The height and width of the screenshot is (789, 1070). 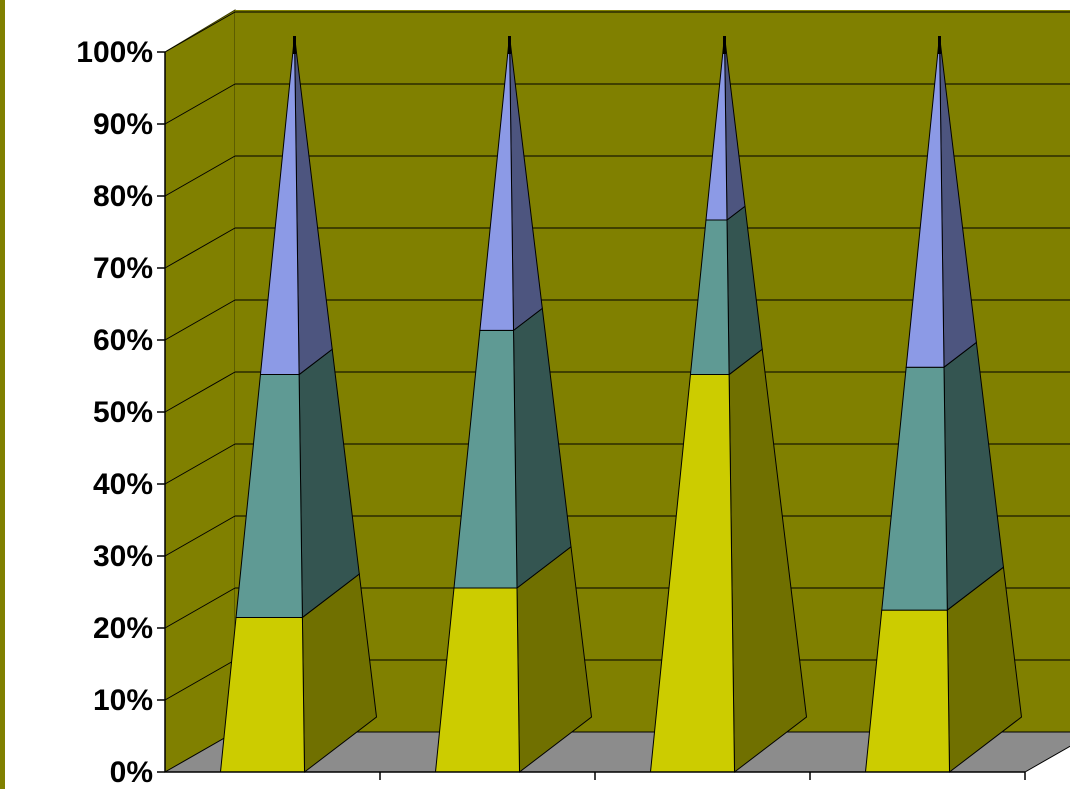 What do you see at coordinates (2, 394) in the screenshot?
I see `left-border-strip` at bounding box center [2, 394].